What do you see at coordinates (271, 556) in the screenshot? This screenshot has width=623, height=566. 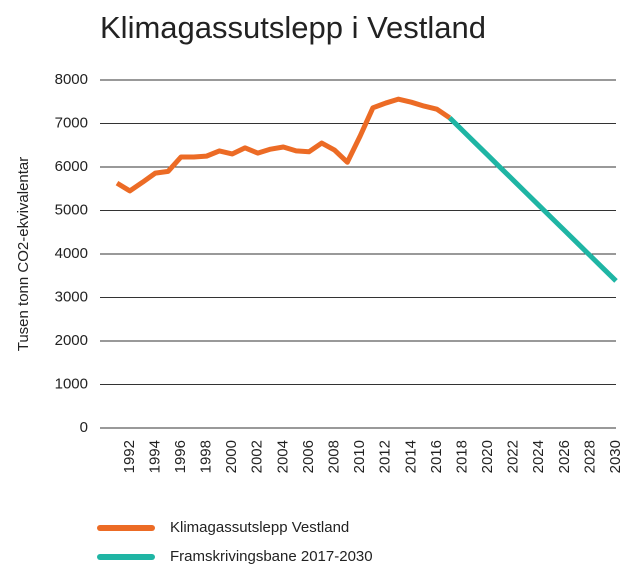 I see `legend-label: Framskrivingsbane 2017-2030` at bounding box center [271, 556].